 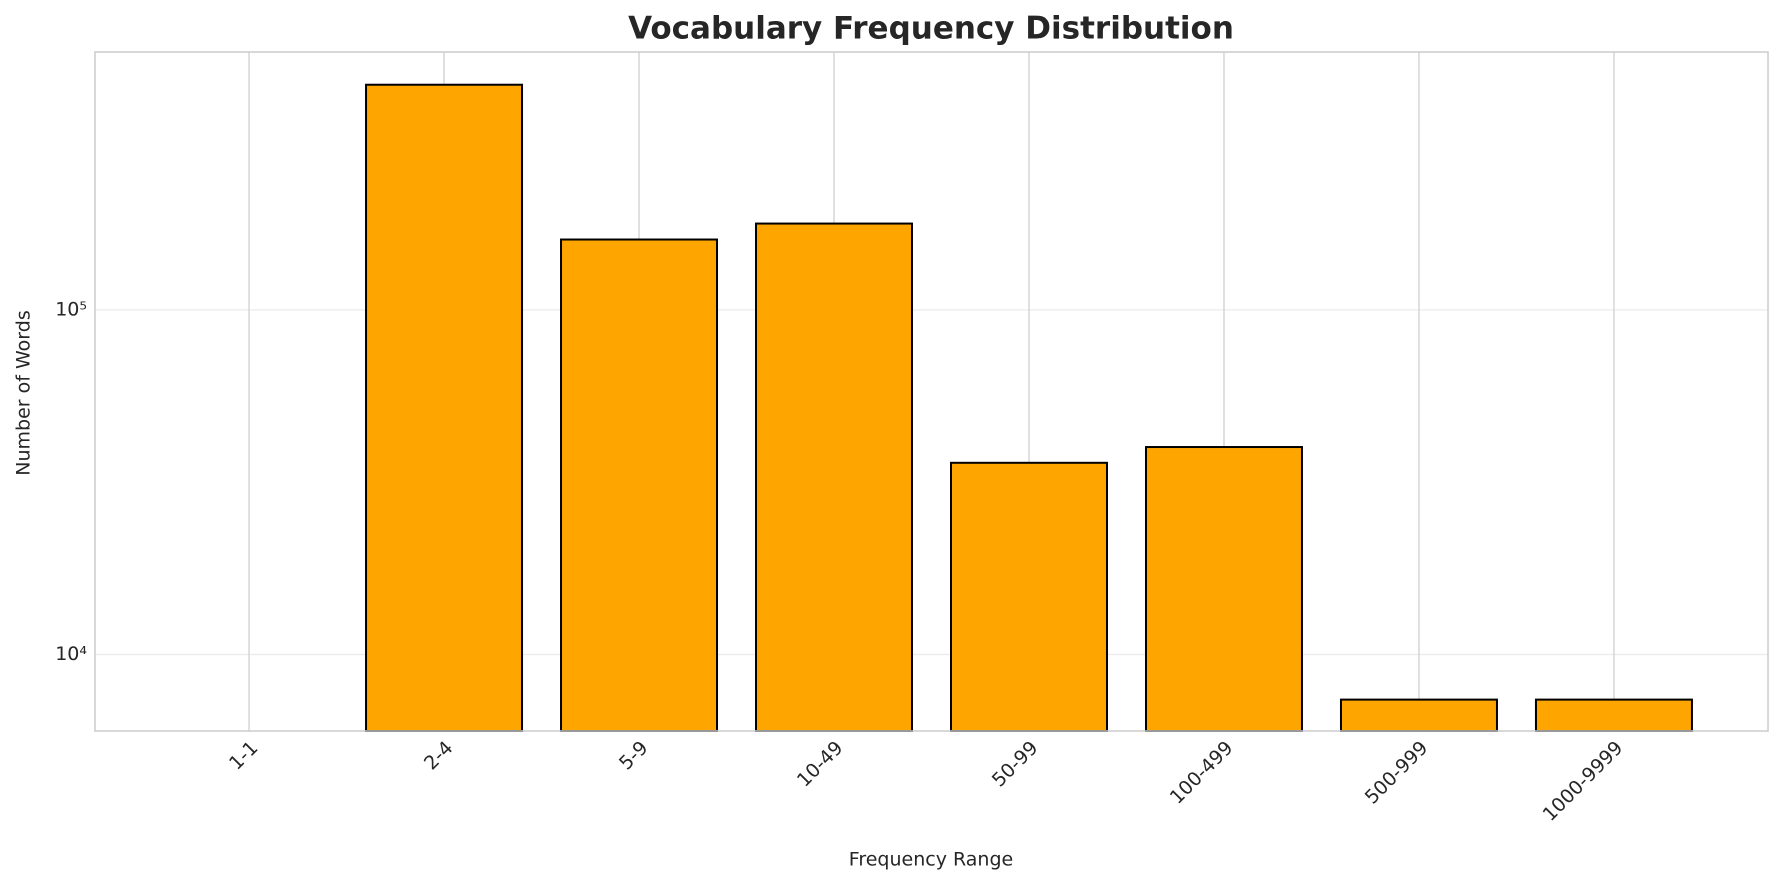 I want to click on x-tick-label: 2-4, so click(x=439, y=756).